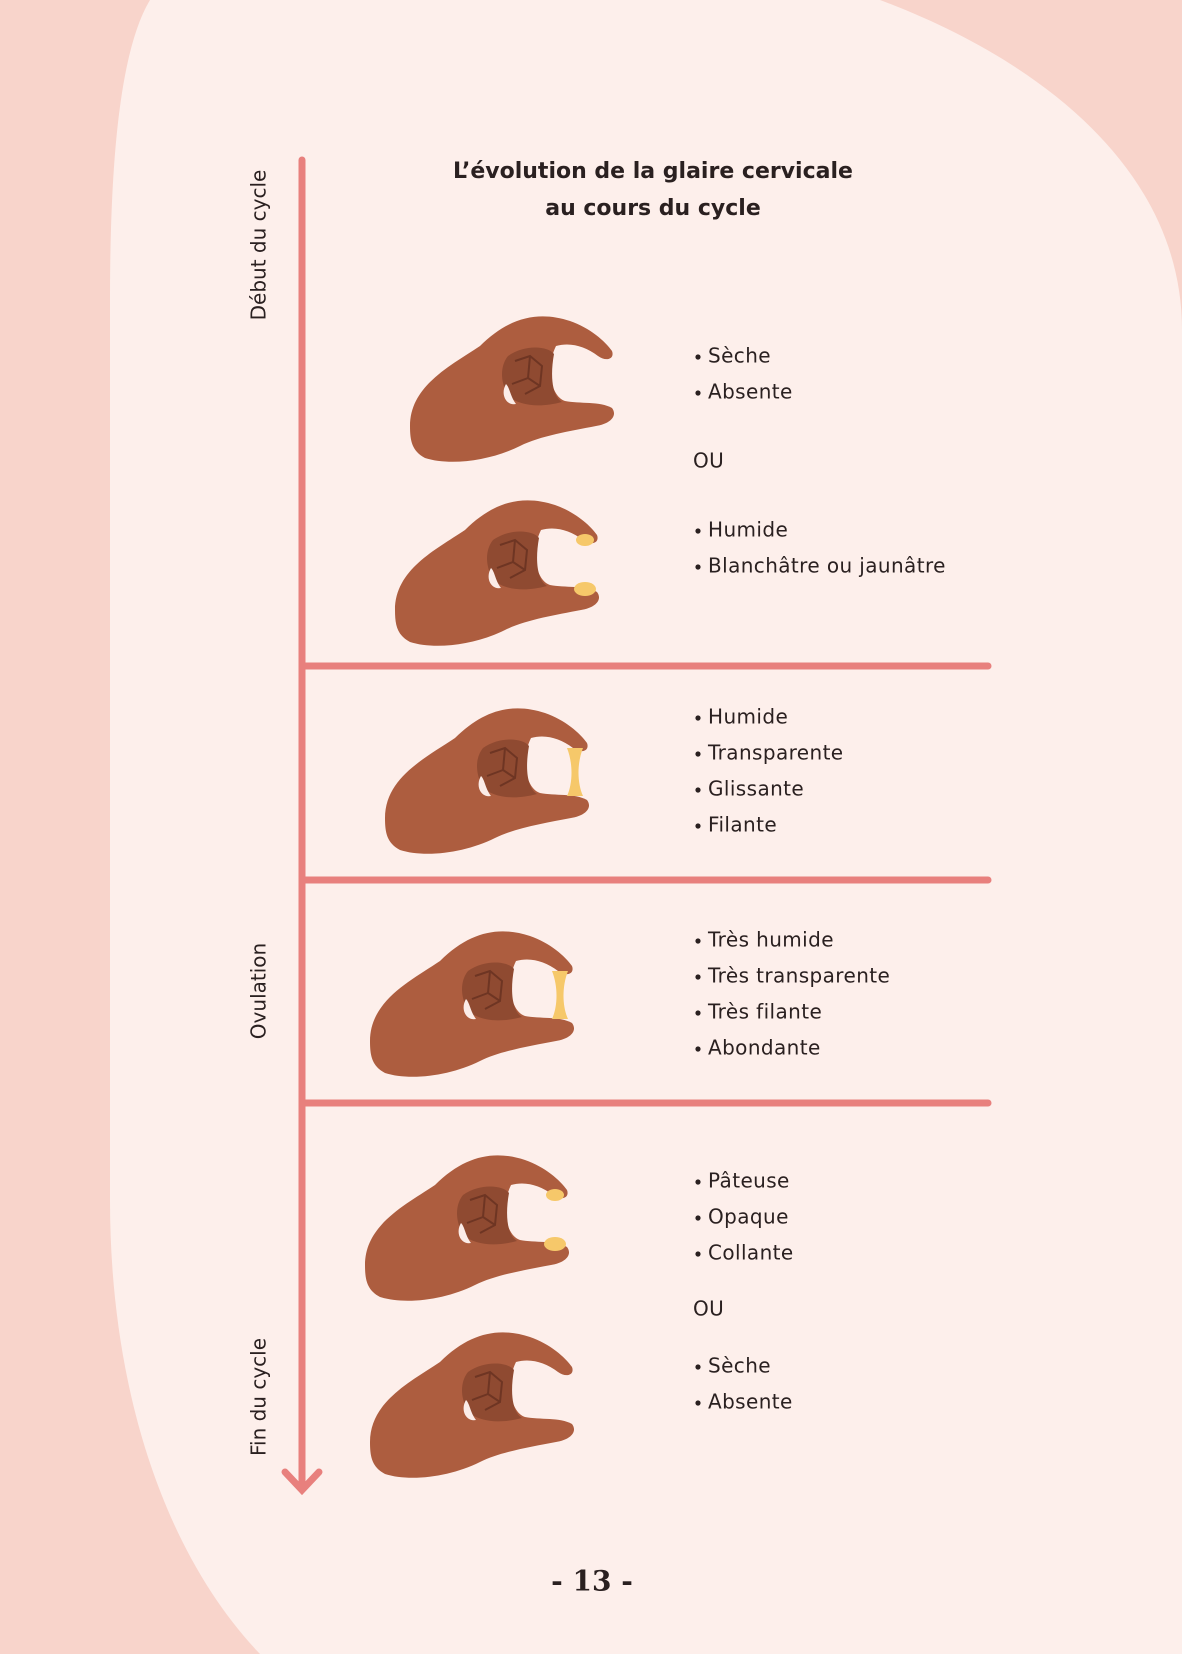 The image size is (1182, 1658). What do you see at coordinates (259, 1397) in the screenshot?
I see `axis-label: Fin du cycle` at bounding box center [259, 1397].